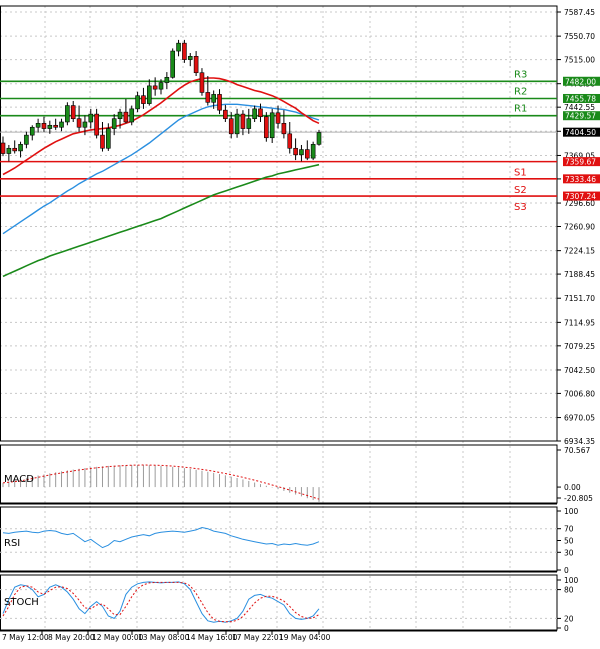  Describe the element at coordinates (212, 637) in the screenshot. I see `time-tick-label: 14 May 16:00` at that location.